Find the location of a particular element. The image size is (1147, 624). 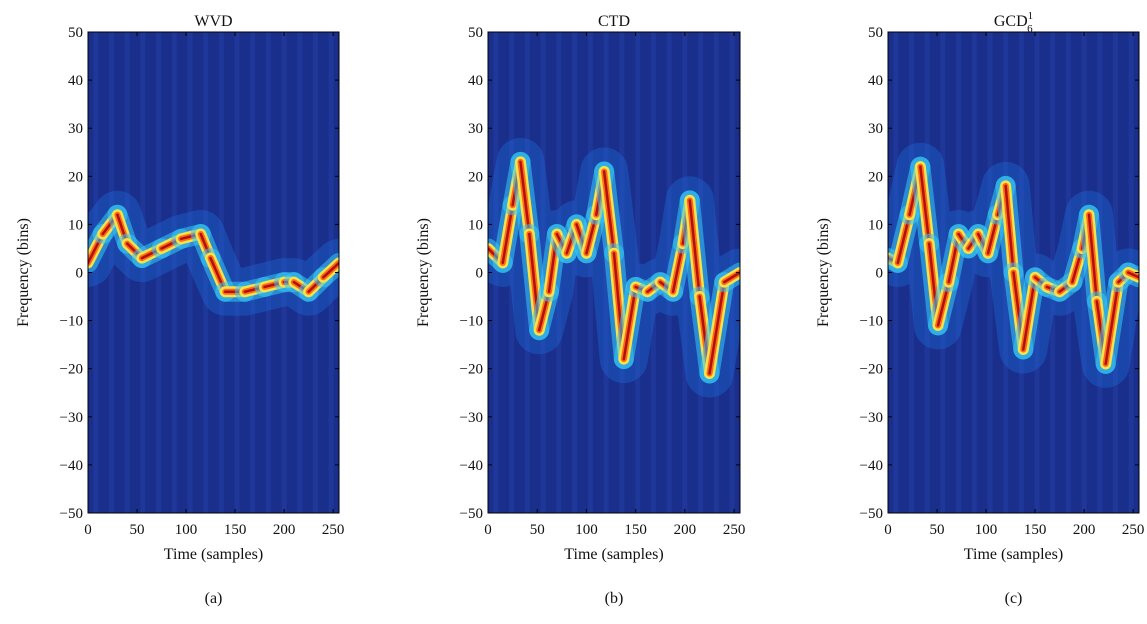

chart-title: WVD is located at coordinates (213, 21).